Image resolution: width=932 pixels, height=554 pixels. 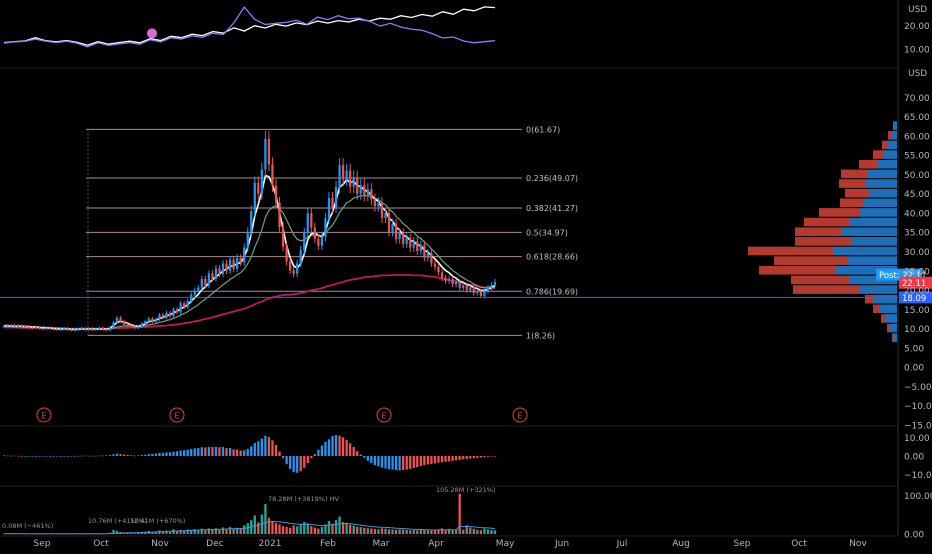 What do you see at coordinates (918, 476) in the screenshot?
I see `osc-y-tick-0: −10.00` at bounding box center [918, 476].